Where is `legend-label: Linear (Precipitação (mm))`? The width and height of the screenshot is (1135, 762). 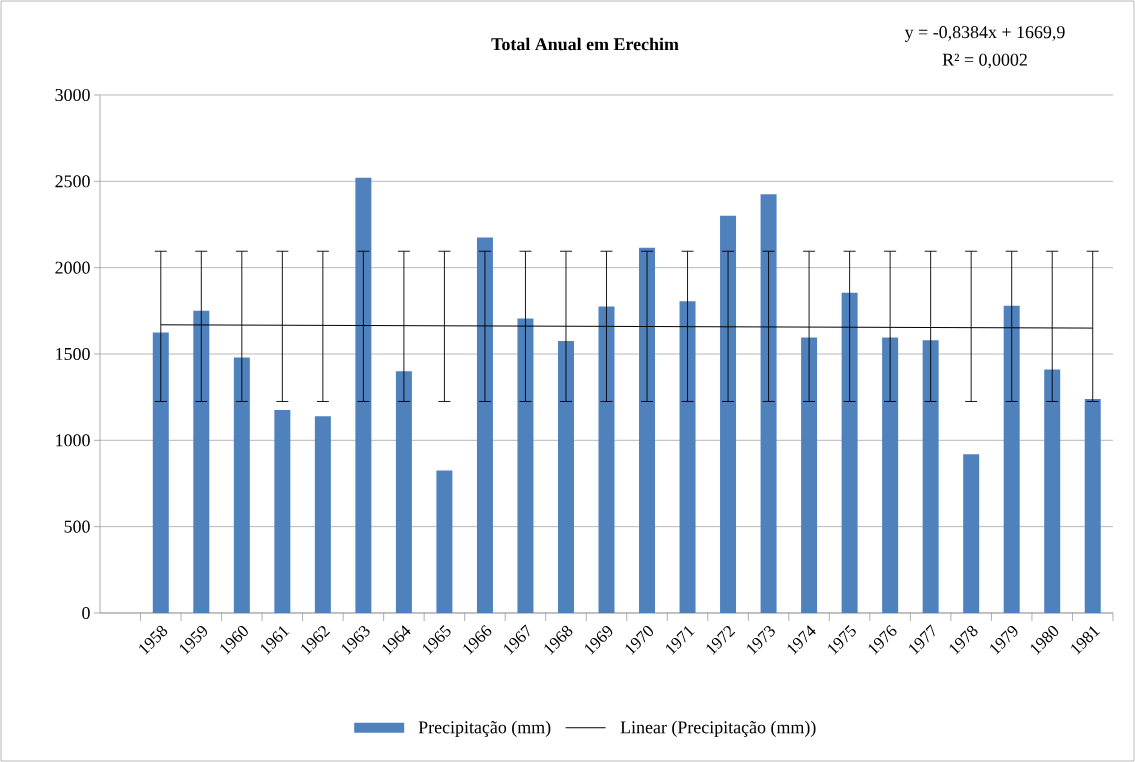 legend-label: Linear (Precipitação (mm)) is located at coordinates (718, 729).